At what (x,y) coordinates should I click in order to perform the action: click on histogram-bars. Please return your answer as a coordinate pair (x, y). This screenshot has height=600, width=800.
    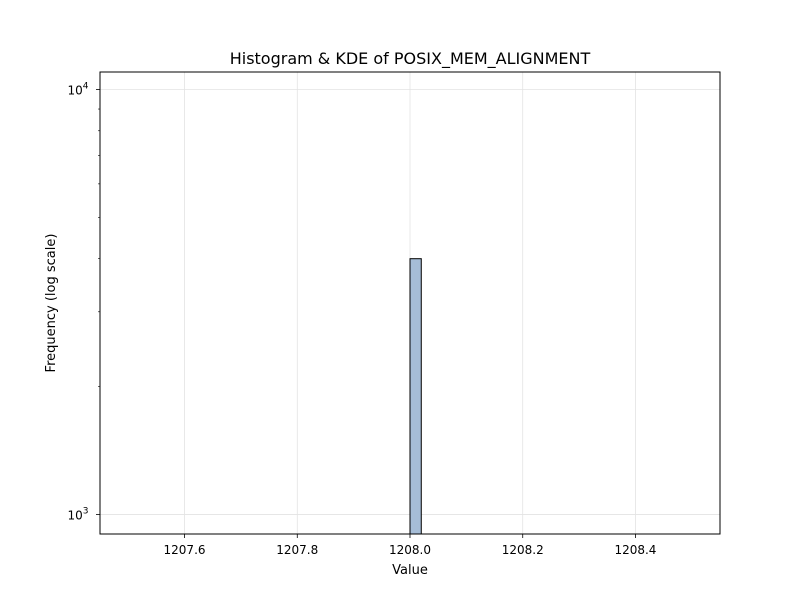
    Looking at the image, I should click on (415, 396).